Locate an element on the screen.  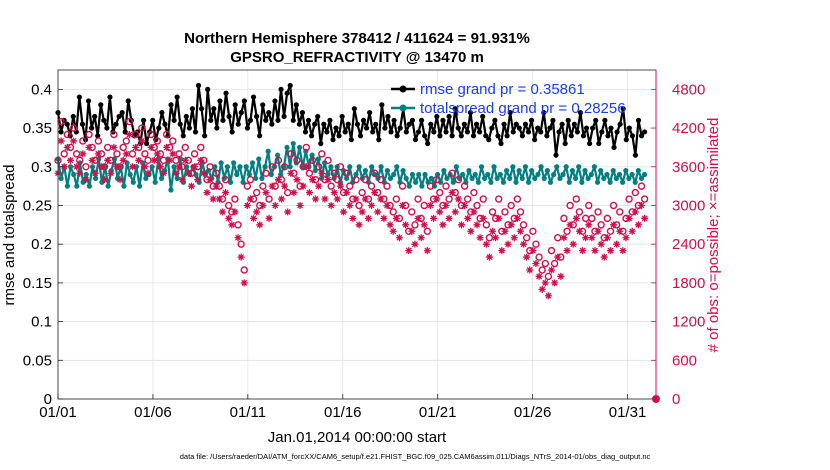
y2-tick-label: 600 is located at coordinates (684, 360).